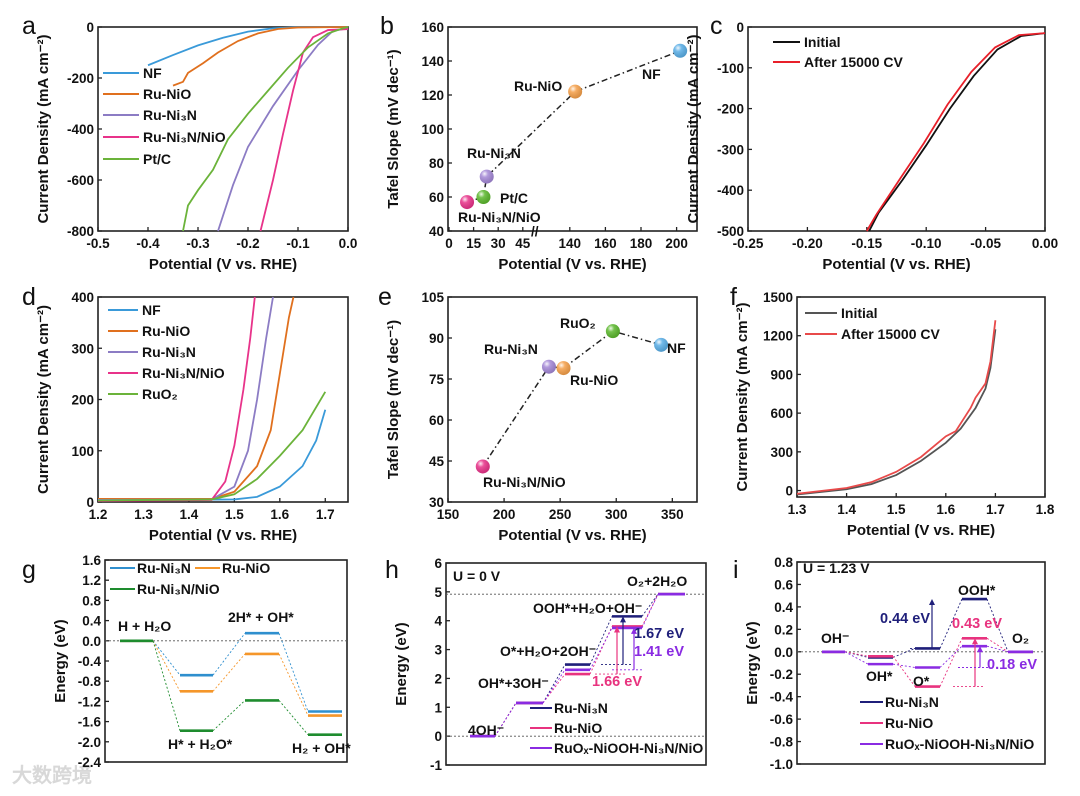 This screenshot has height=796, width=1080. What do you see at coordinates (261, 617) in the screenshot?
I see `state-label: 2H* + OH*` at bounding box center [261, 617].